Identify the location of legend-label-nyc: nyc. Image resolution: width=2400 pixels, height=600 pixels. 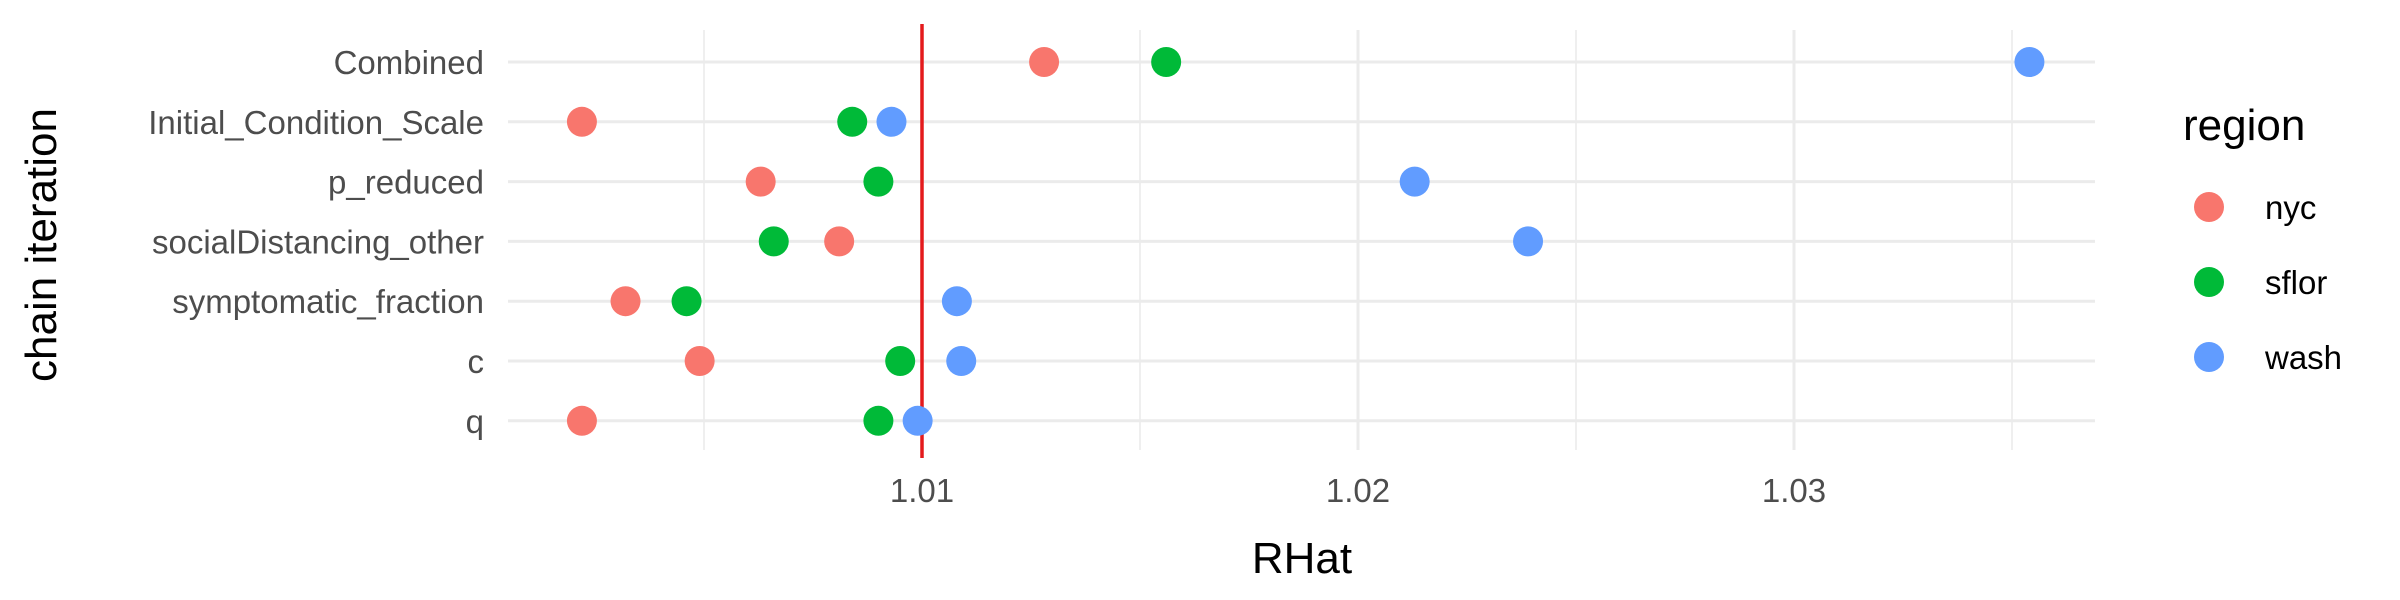
(2290, 207).